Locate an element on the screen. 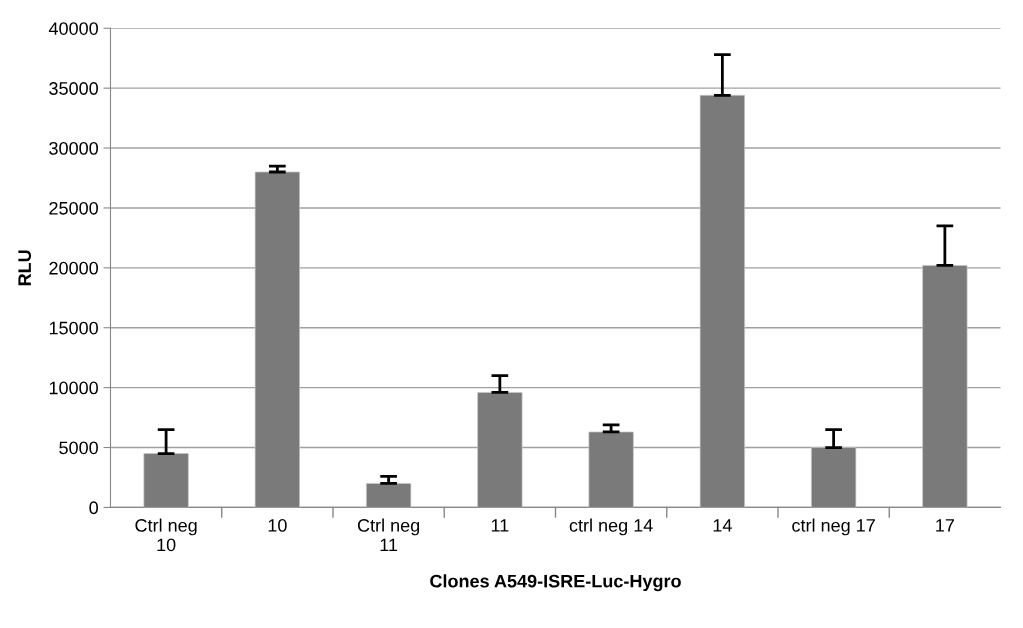 The image size is (1023, 628). y-tick-label: 40000 is located at coordinates (73, 28).